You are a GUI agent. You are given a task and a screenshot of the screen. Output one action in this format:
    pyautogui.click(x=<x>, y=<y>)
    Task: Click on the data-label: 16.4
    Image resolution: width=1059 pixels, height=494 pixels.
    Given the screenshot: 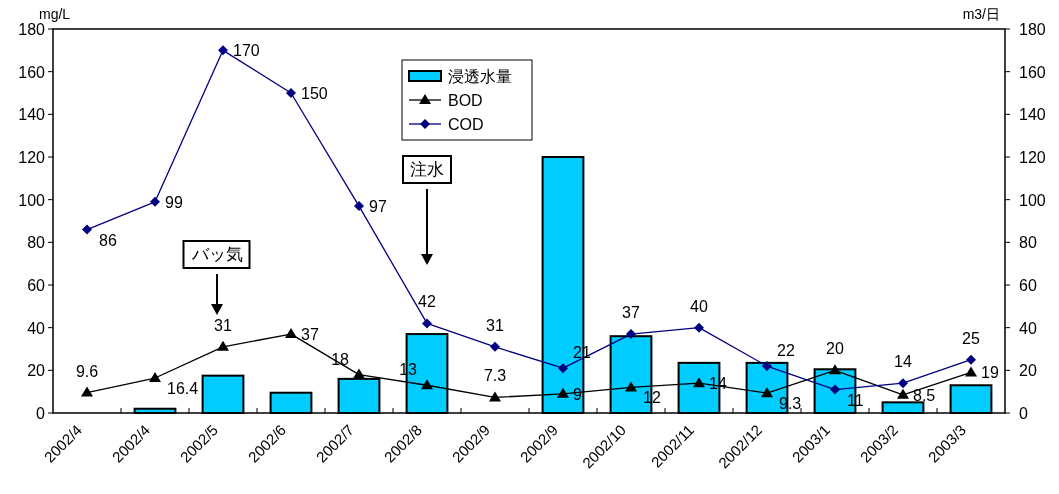 What is the action you would take?
    pyautogui.click(x=183, y=389)
    